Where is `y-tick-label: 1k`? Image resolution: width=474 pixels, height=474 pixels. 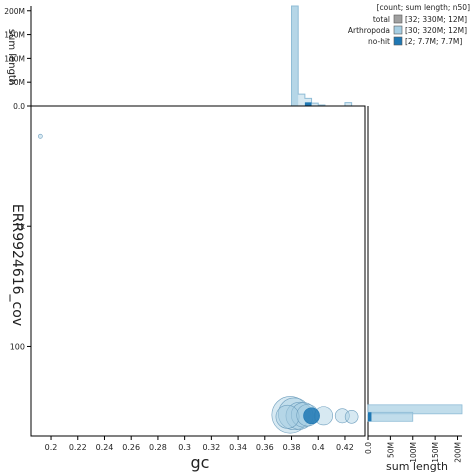
y-tick-label: 1k is located at coordinates (20, 226).